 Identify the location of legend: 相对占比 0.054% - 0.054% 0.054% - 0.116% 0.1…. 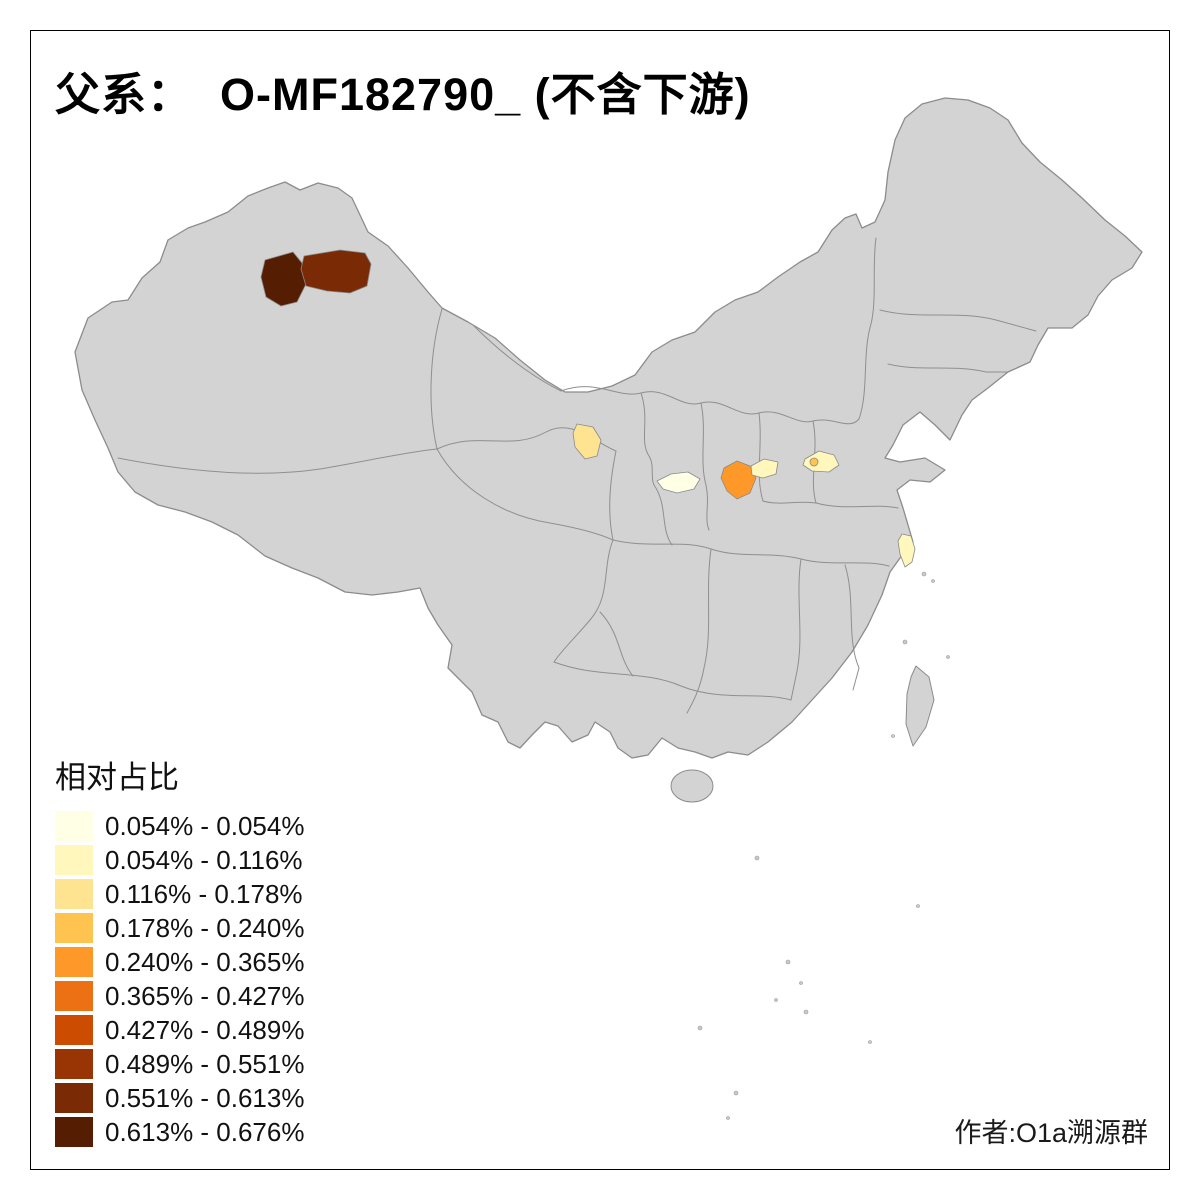
(179, 951).